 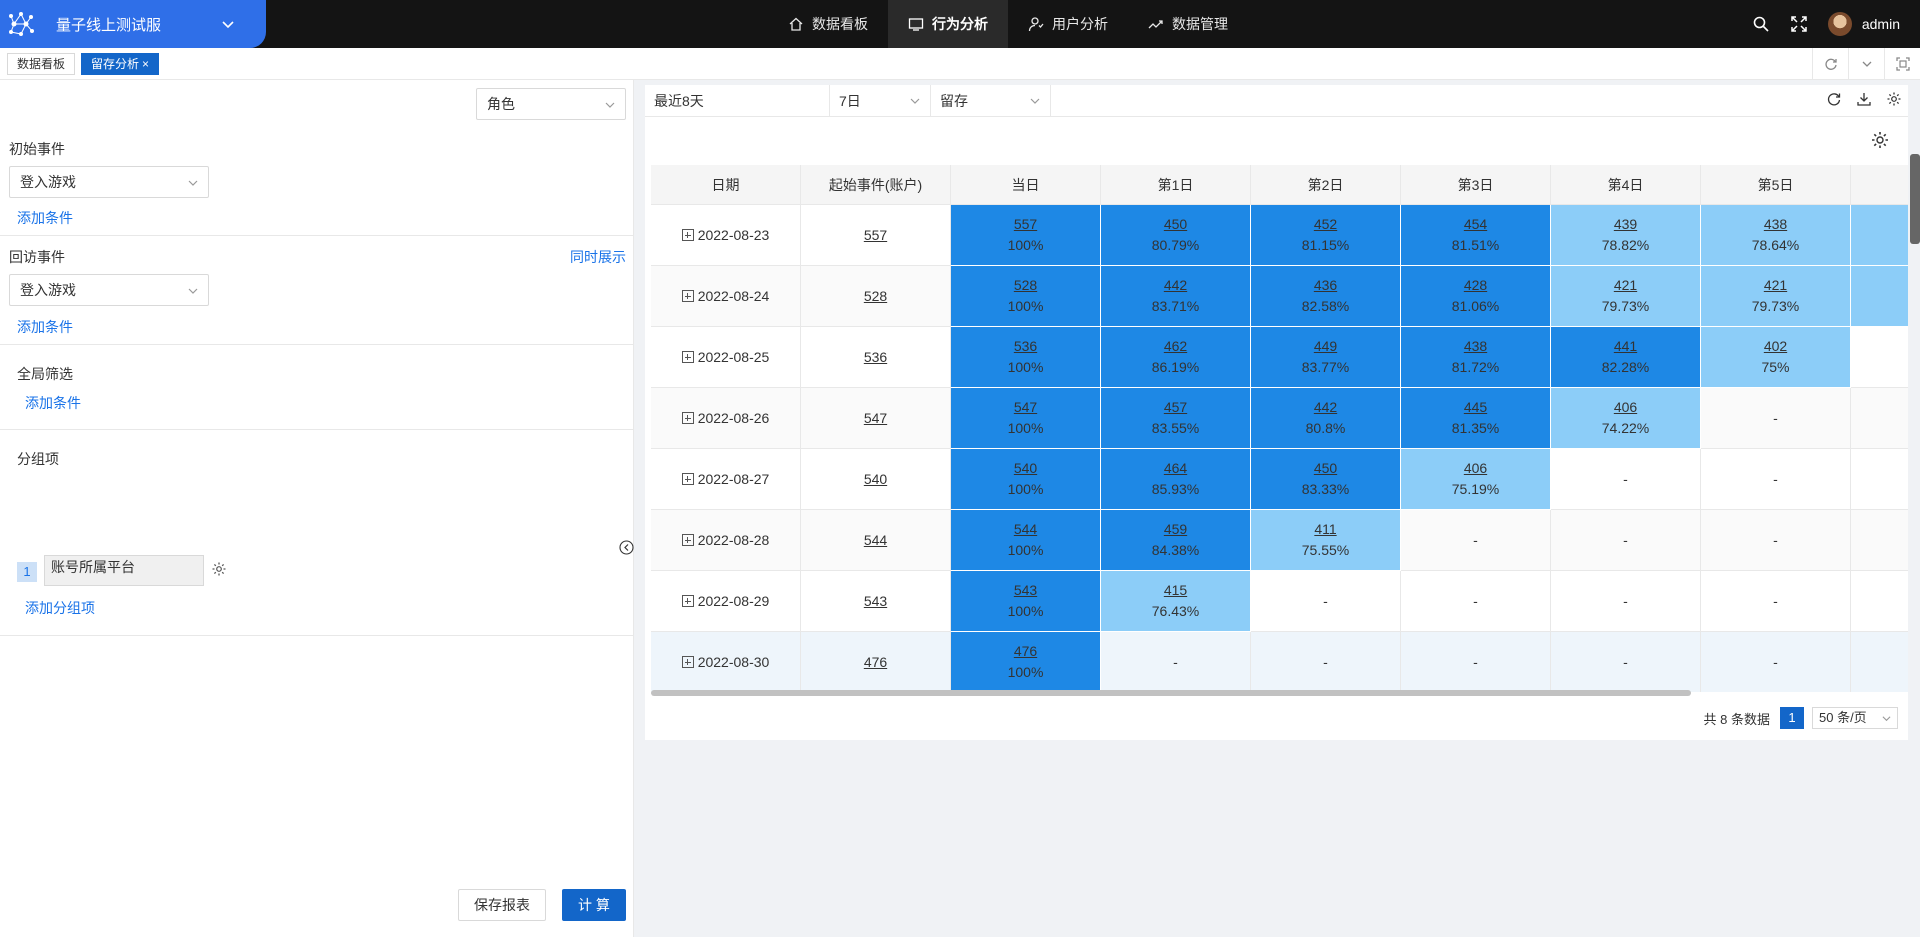 What do you see at coordinates (1025, 651) in the screenshot?
I see `retention-count: 476` at bounding box center [1025, 651].